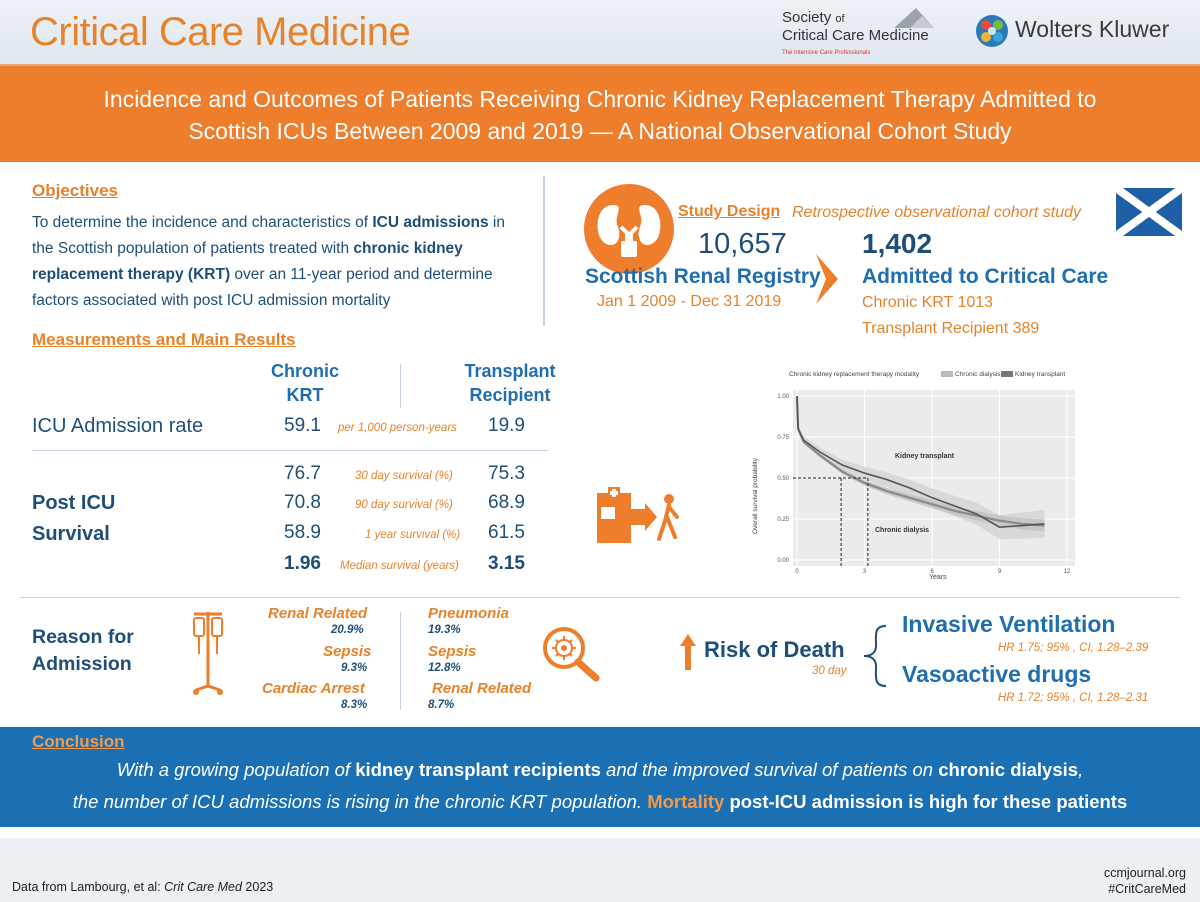 This screenshot has width=1200, height=902. What do you see at coordinates (1040, 374) in the screenshot?
I see `km-legend-transplant: Kidney transplant` at bounding box center [1040, 374].